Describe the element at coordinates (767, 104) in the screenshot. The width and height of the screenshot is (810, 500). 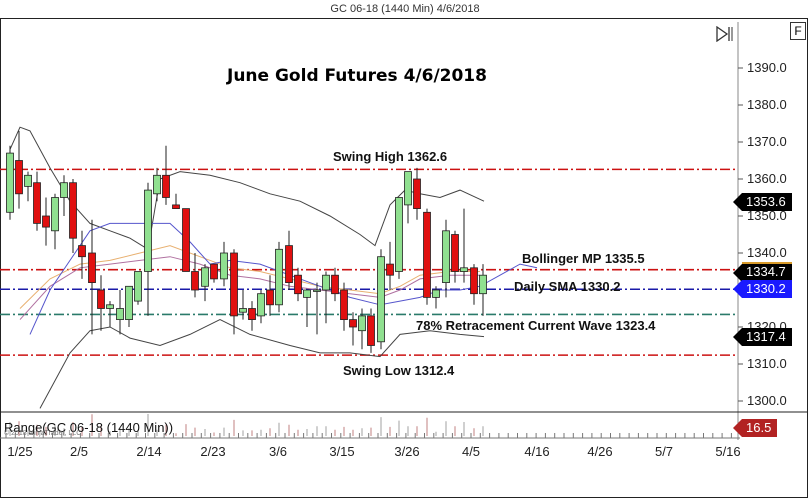
I see `y-tick-label: 1380.0` at that location.